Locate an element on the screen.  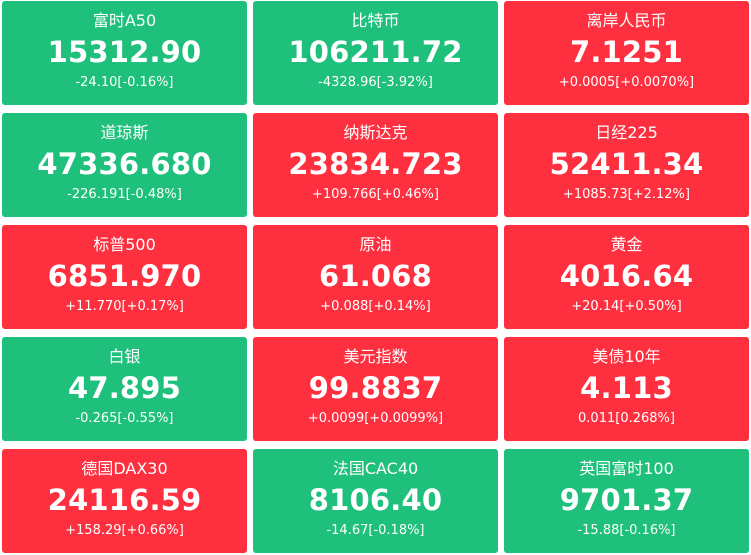
quote-change: -0.265[-0.55%] is located at coordinates (124, 418).